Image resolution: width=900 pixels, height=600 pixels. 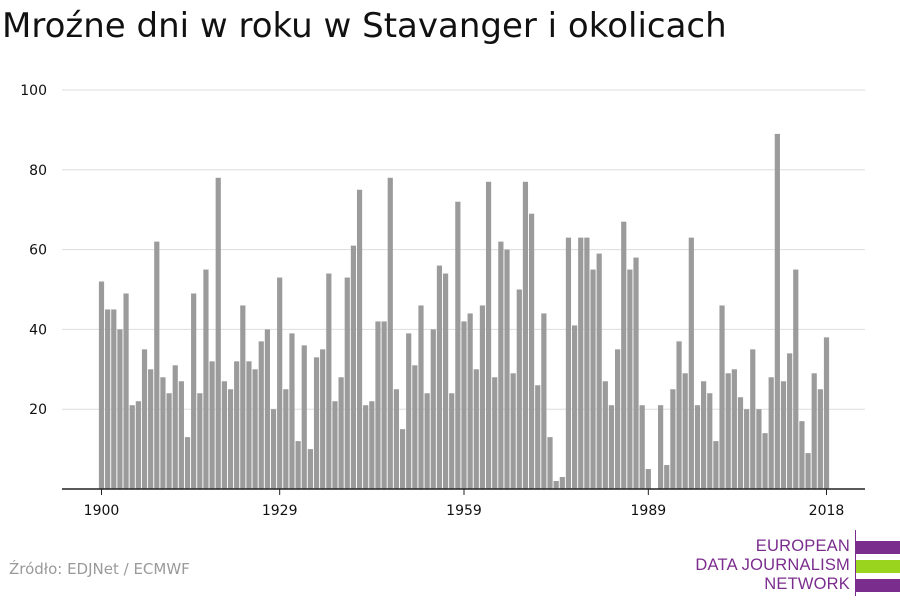 What do you see at coordinates (827, 511) in the screenshot?
I see `x-tick-label: 2018` at bounding box center [827, 511].